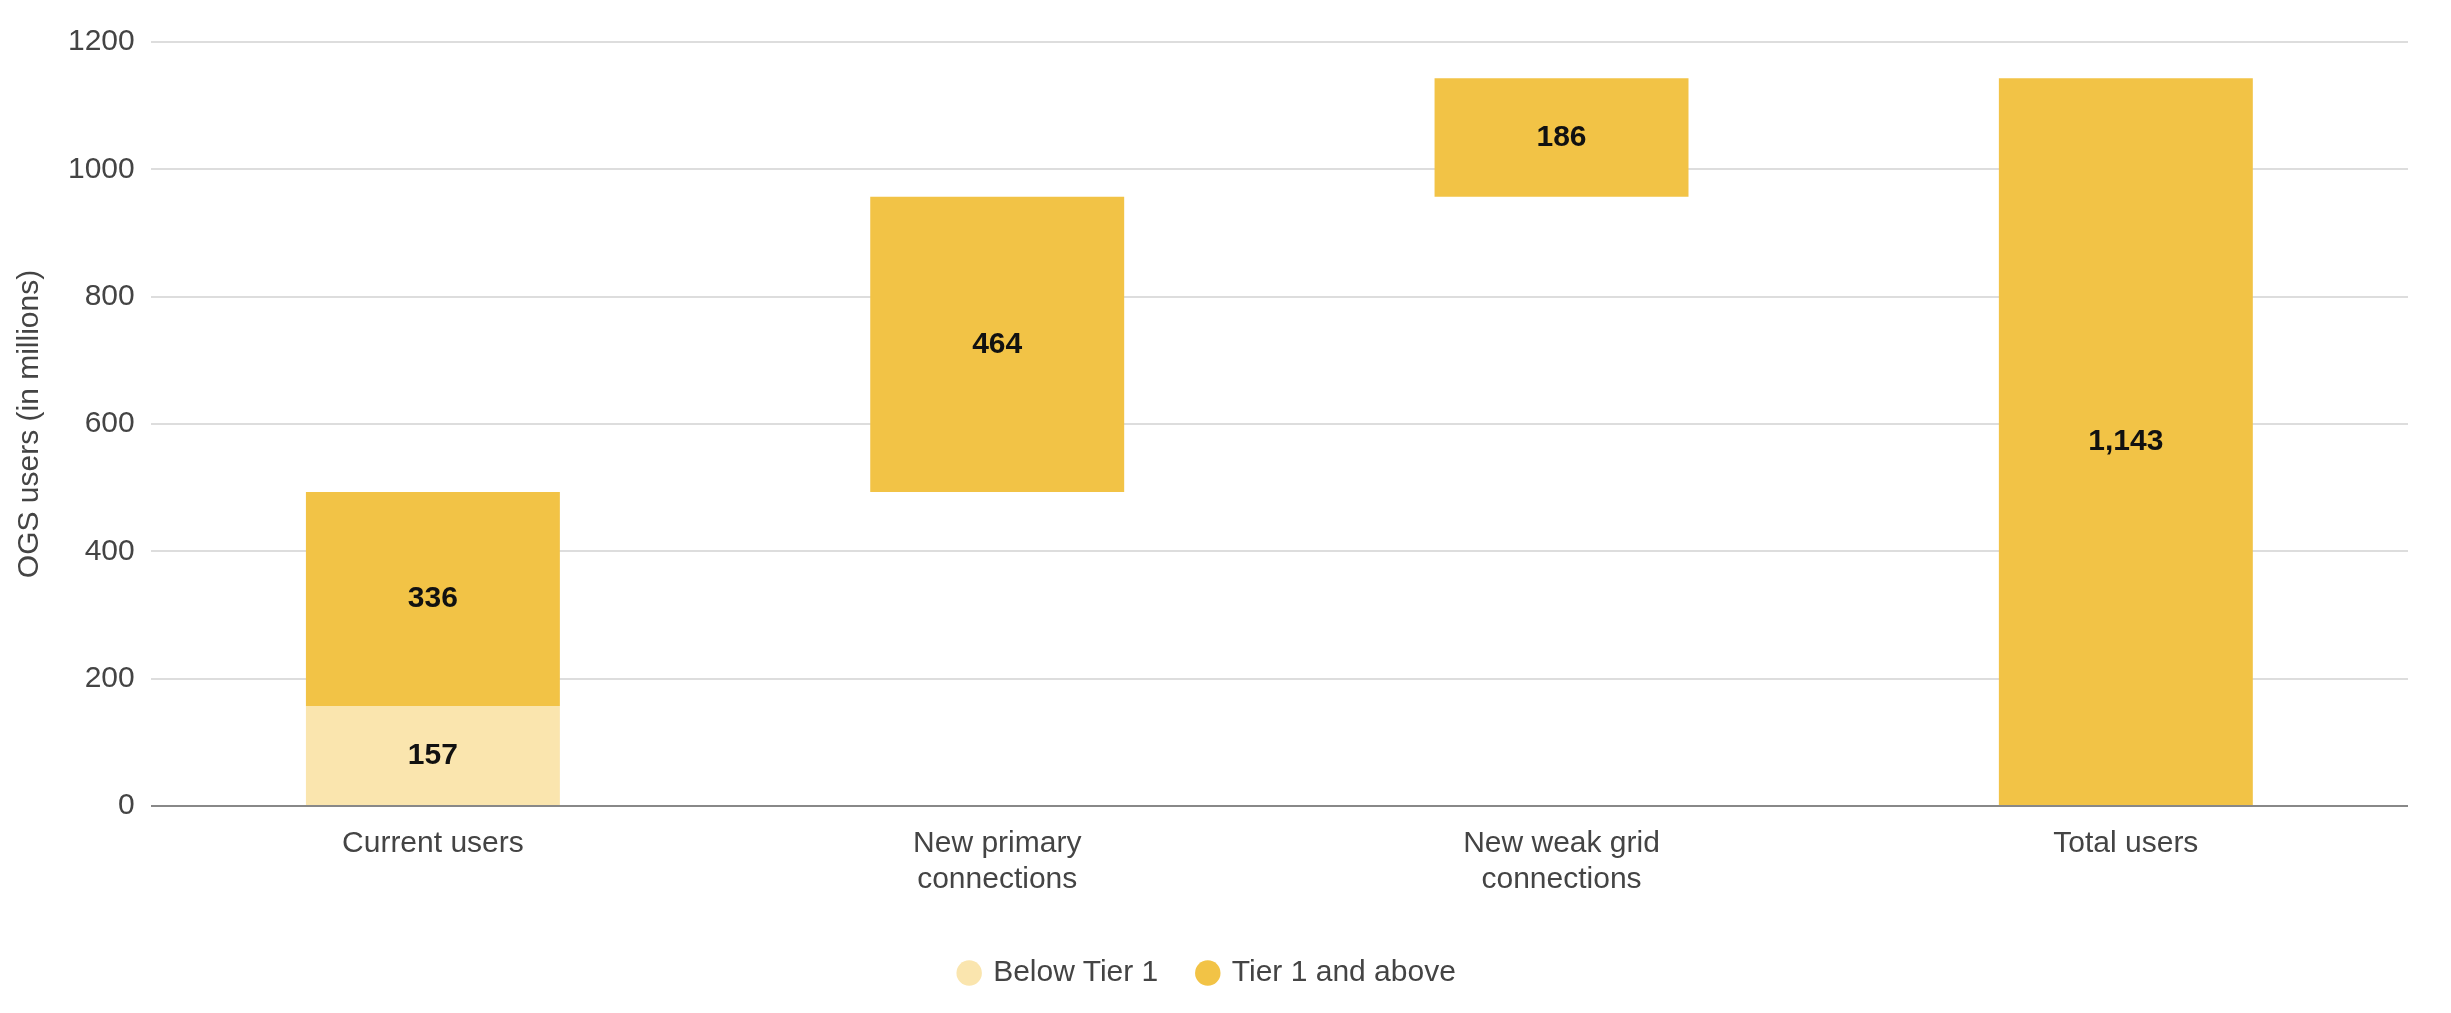  I want to click on x-tick-label: New weak grid connections, so click(1561, 860).